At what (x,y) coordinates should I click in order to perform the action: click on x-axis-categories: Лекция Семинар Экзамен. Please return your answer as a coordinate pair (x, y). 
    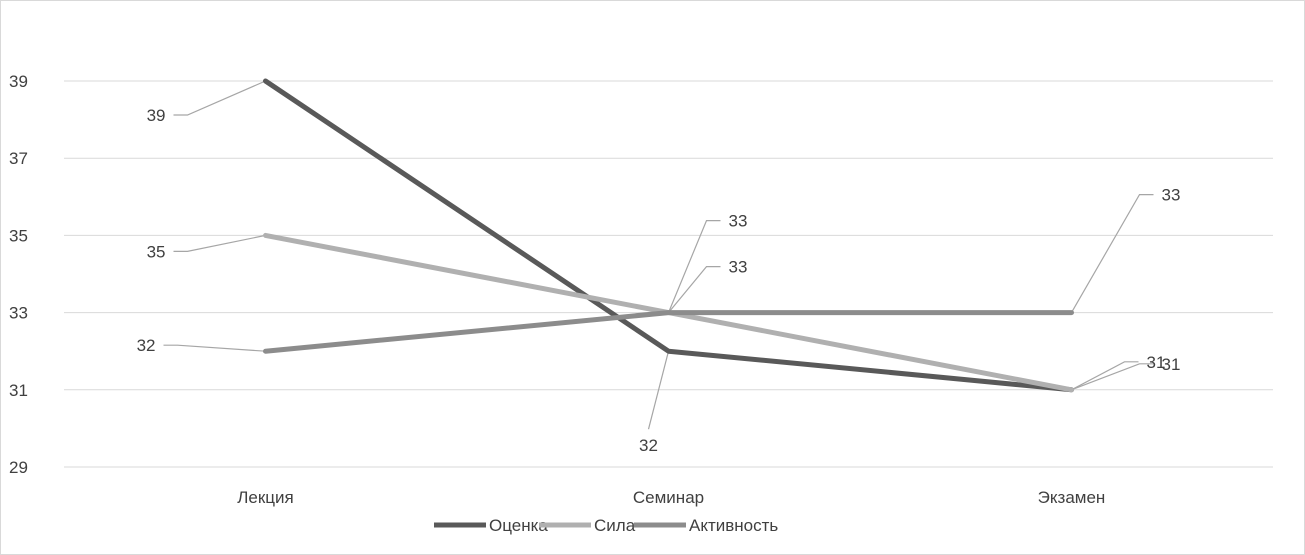
    Looking at the image, I should click on (671, 497).